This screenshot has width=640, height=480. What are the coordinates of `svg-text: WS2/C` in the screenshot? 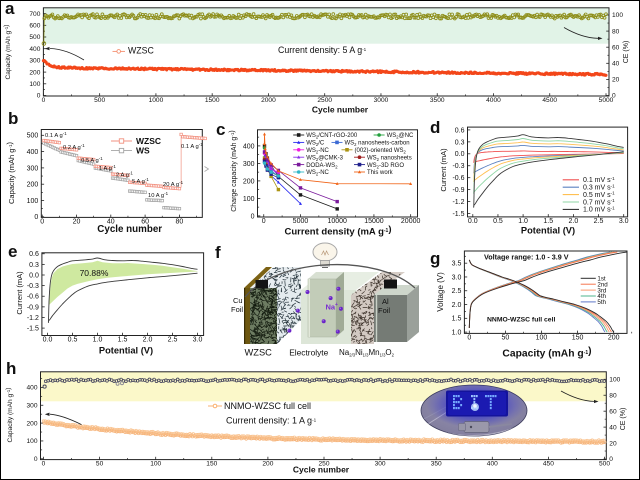 It's located at (315, 144).